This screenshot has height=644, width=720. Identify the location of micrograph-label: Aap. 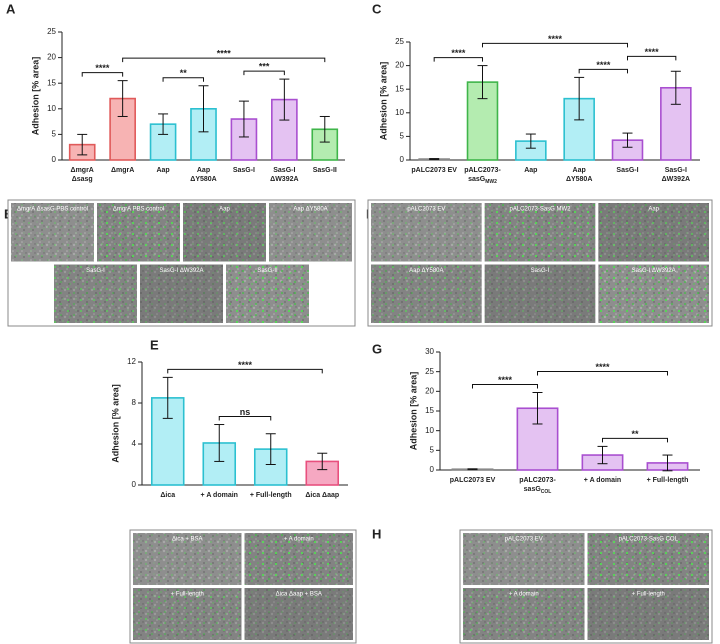
(653, 210).